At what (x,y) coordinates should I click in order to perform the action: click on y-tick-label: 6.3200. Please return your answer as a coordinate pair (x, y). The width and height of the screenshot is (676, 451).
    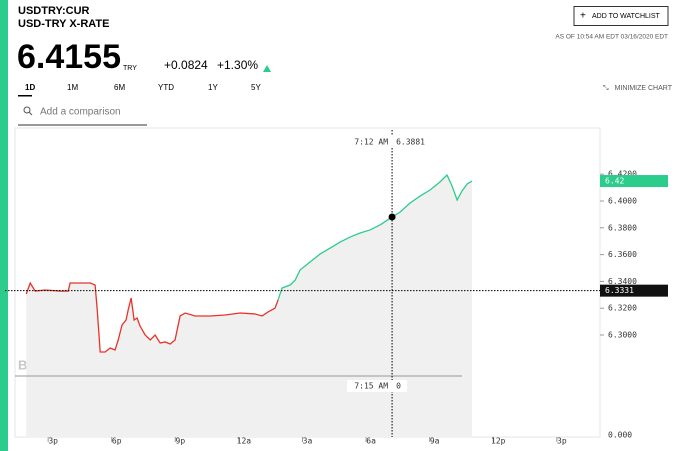
    Looking at the image, I should click on (622, 308).